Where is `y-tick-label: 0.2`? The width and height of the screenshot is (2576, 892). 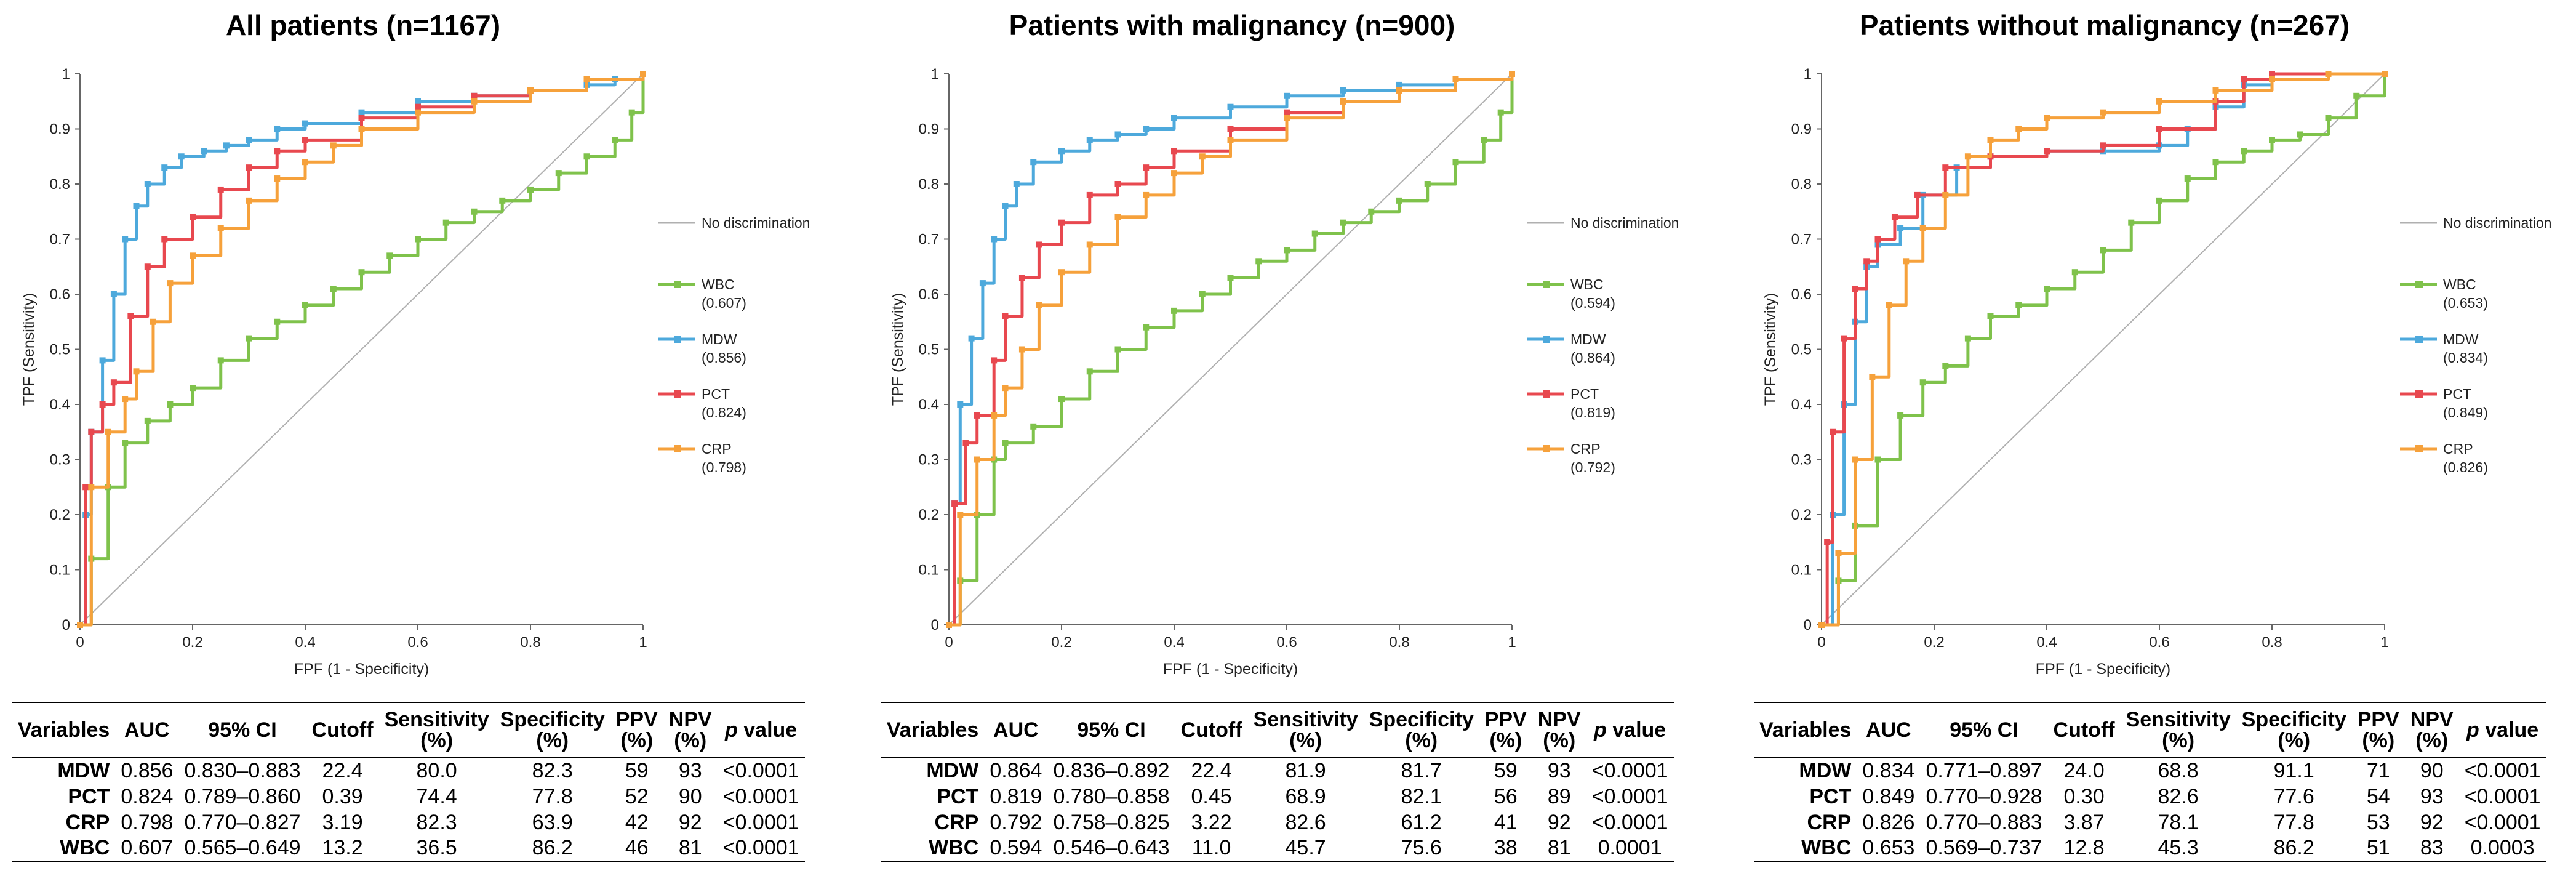 y-tick-label: 0.2 is located at coordinates (60, 515).